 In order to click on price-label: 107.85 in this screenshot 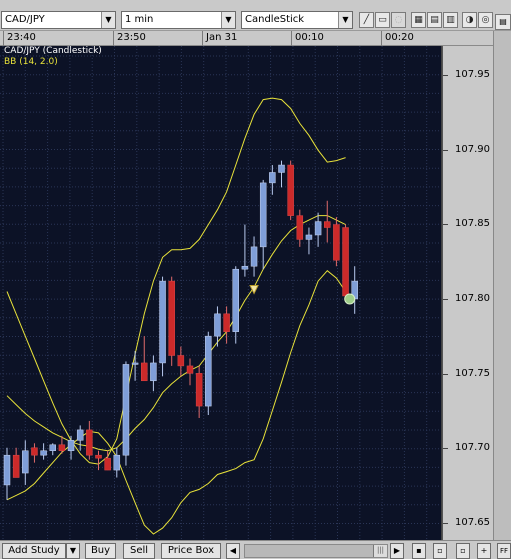, I will do `click(472, 223)`.